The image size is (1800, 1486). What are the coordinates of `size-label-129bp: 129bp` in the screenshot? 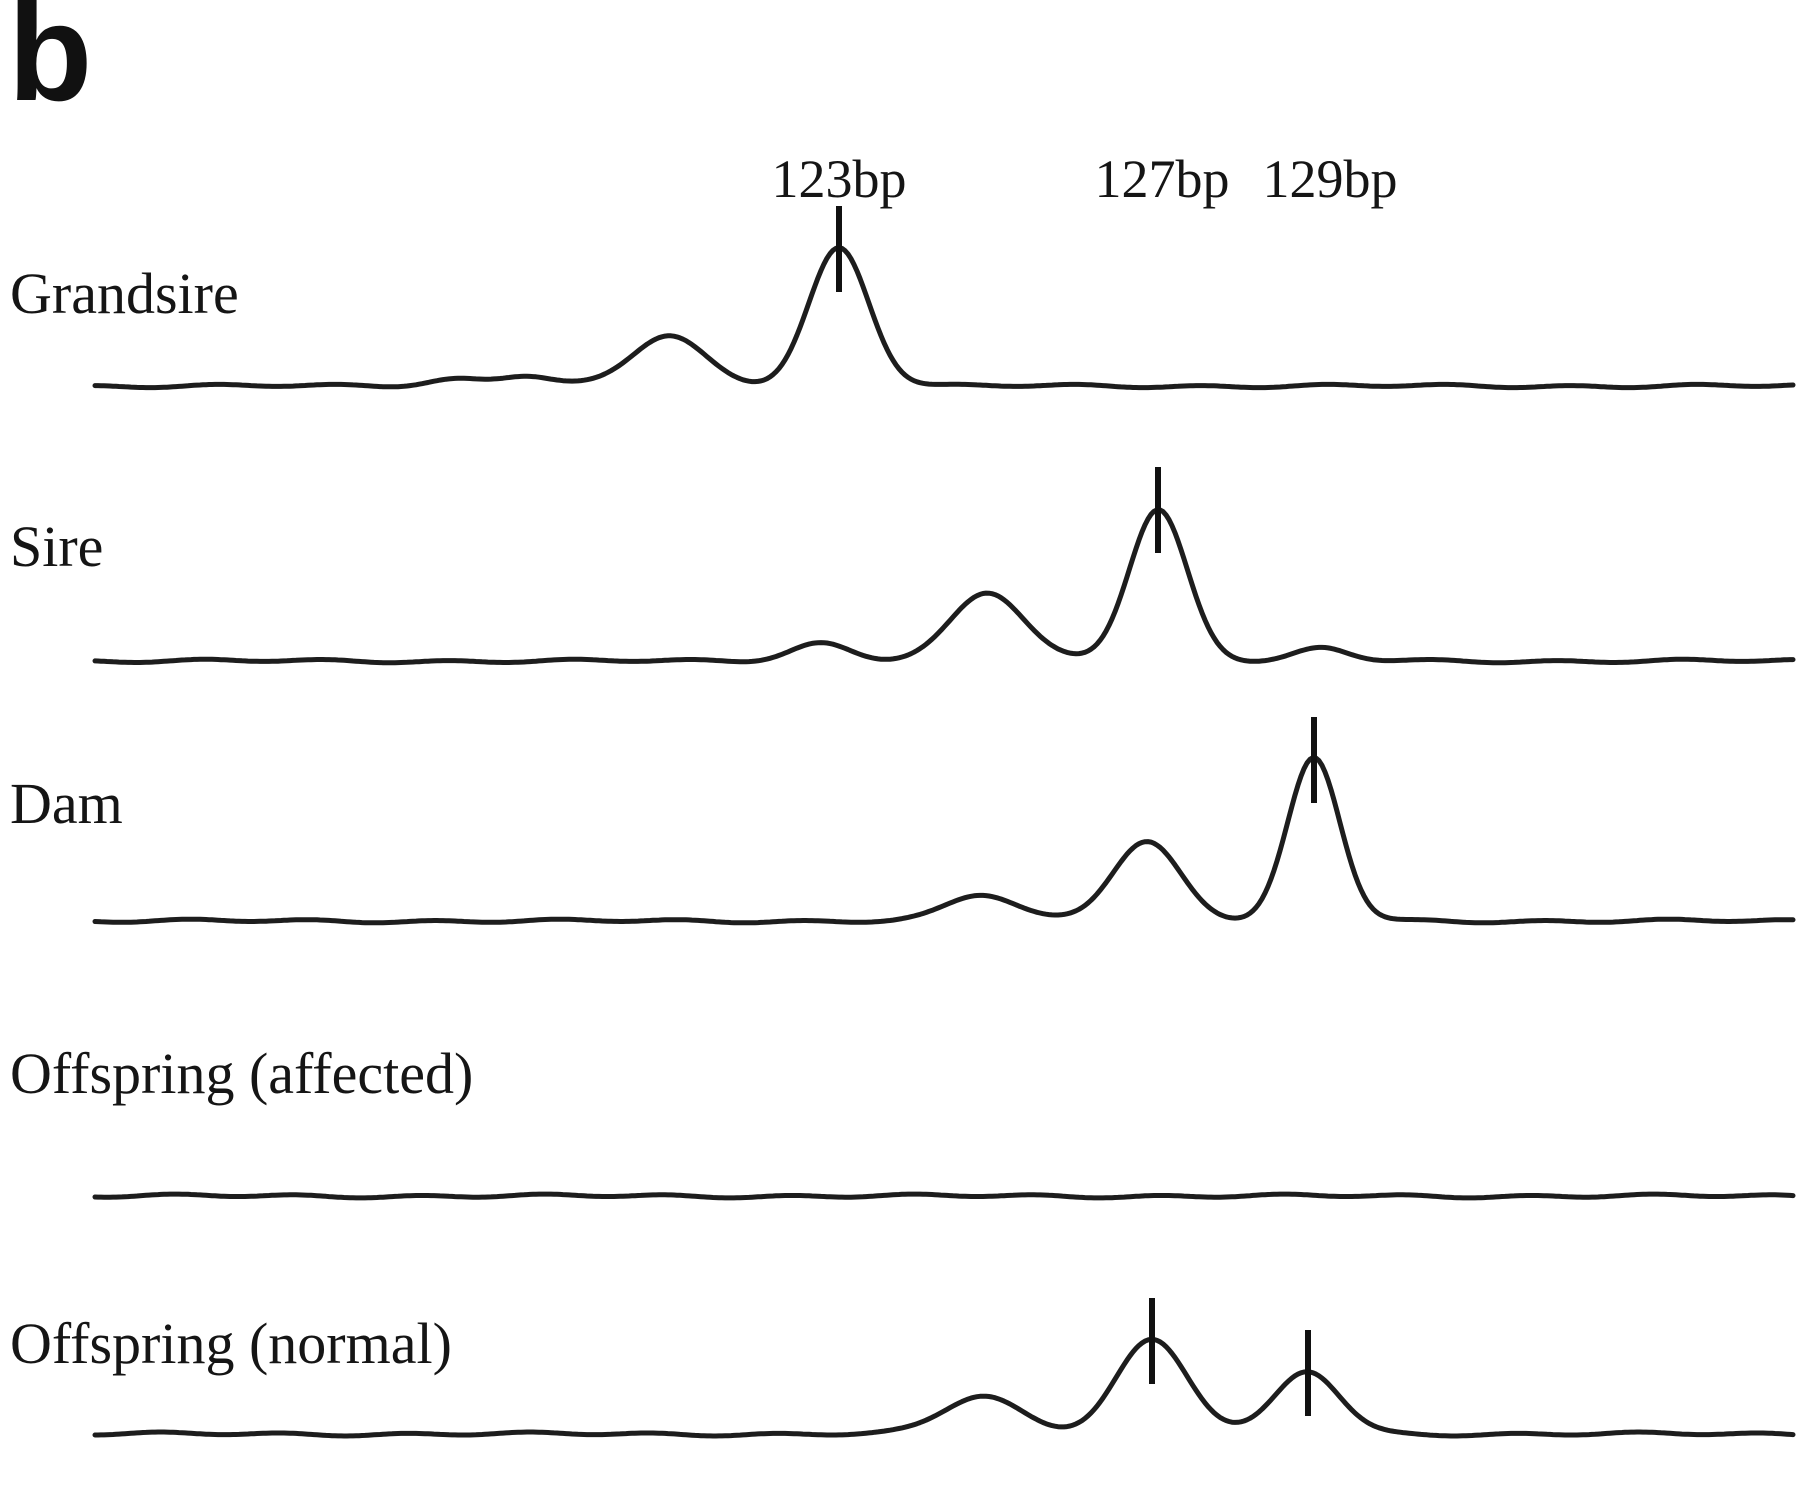 It's located at (1330, 179).